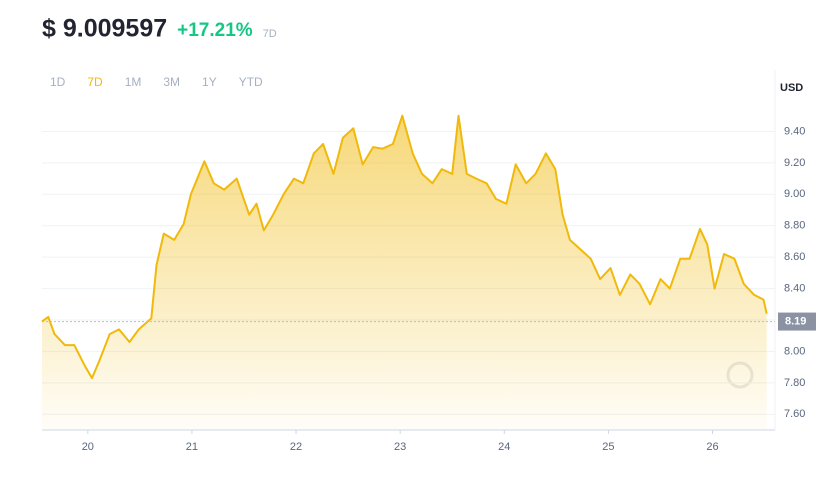 The image size is (840, 478). Describe the element at coordinates (209, 82) in the screenshot. I see `range-tab: 1Y` at that location.